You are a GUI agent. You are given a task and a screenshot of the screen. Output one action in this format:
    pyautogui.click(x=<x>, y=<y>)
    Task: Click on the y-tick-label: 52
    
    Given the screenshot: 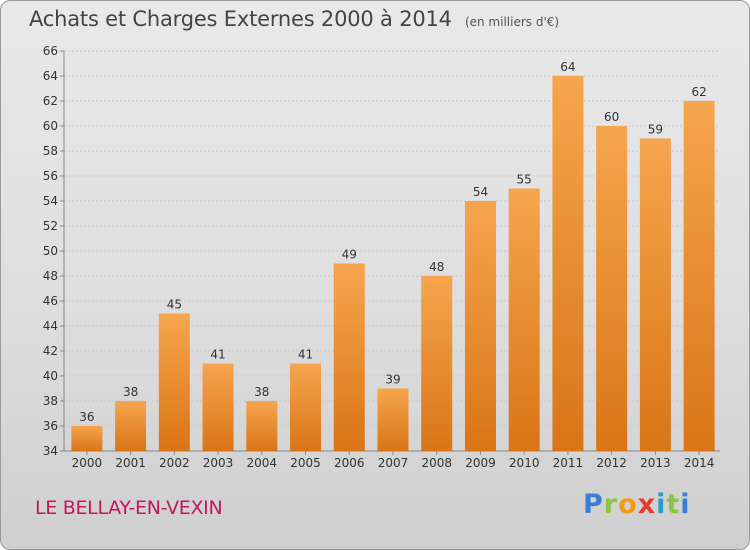 What is the action you would take?
    pyautogui.click(x=50, y=226)
    